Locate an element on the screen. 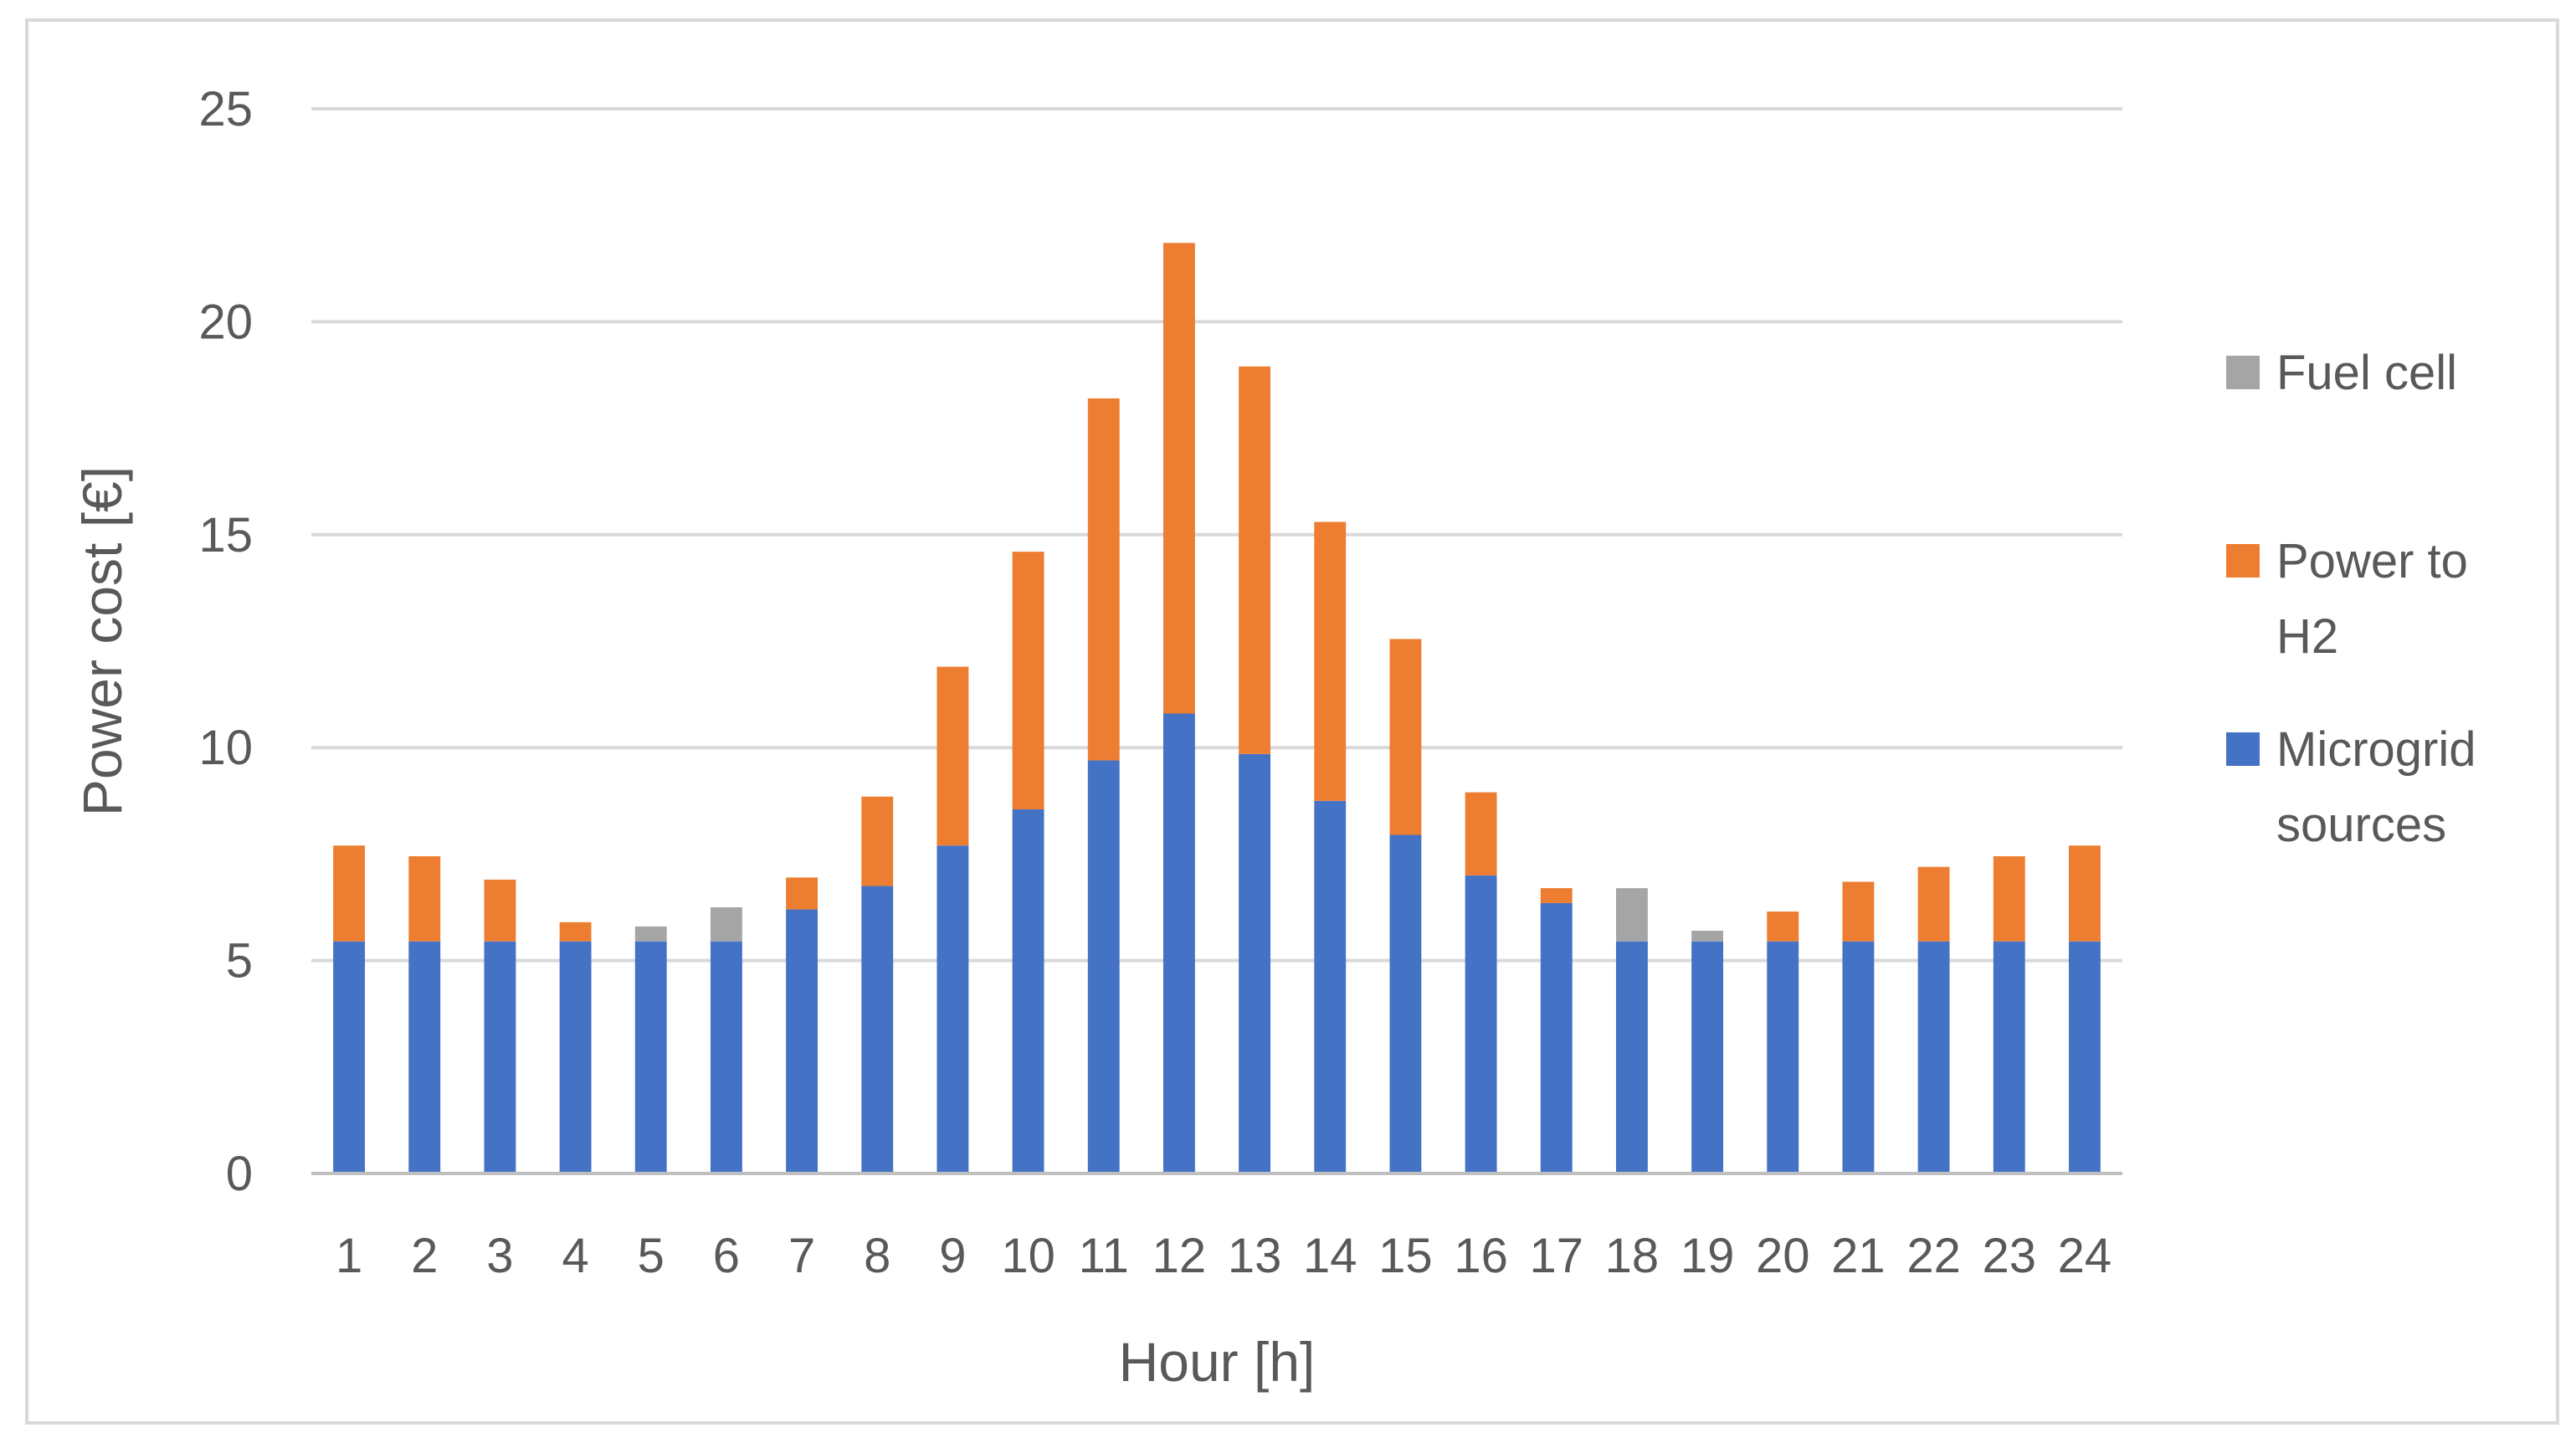 This screenshot has height=1443, width=2576. x-tick-label: 18 is located at coordinates (1632, 1256).